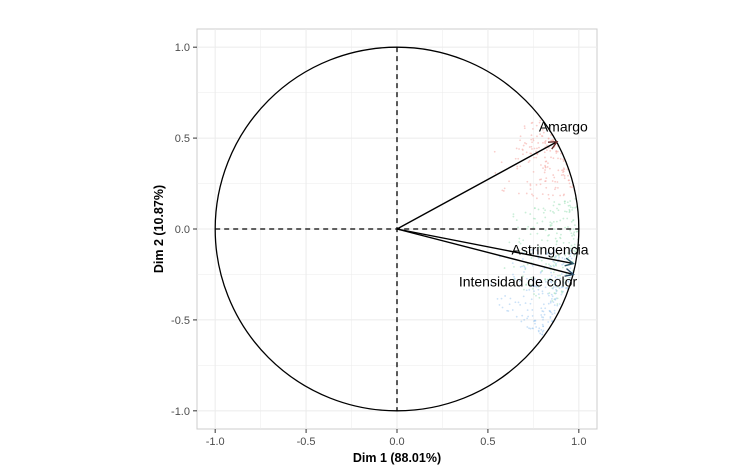 The height and width of the screenshot is (473, 750). I want to click on y-axis-ticks: -1.0 -0.5 0.0 0.5 1.0, so click(184, 230).